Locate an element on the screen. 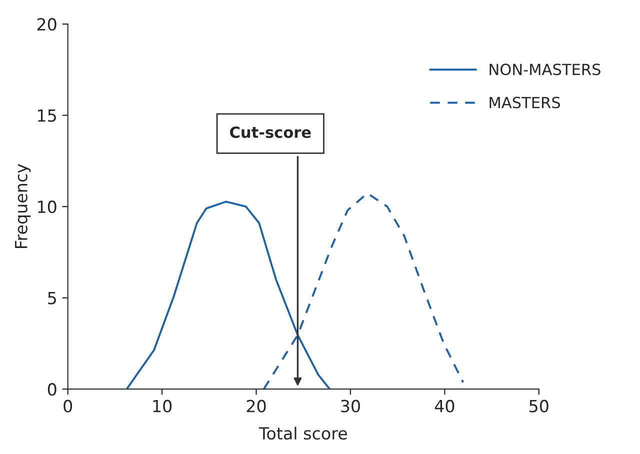 This screenshot has width=640, height=454. y-tick-label: 15 is located at coordinates (47, 115).